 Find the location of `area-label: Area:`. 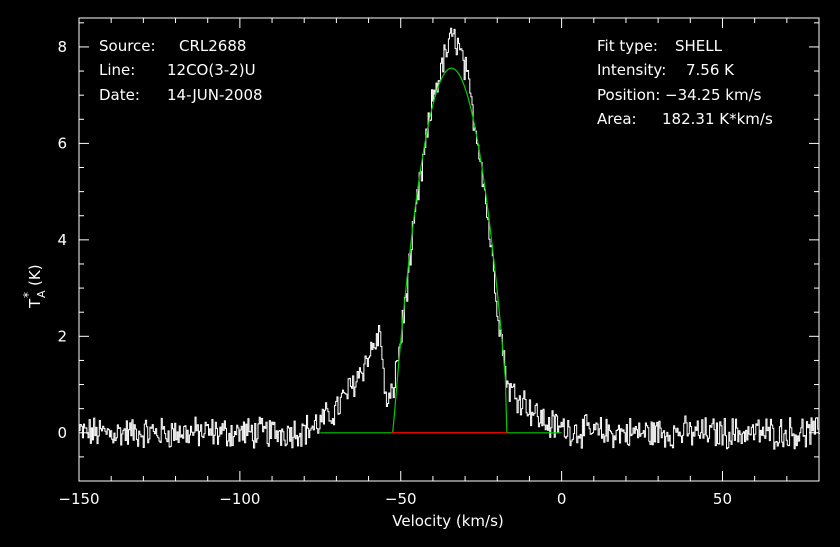

area-label: Area: is located at coordinates (617, 119).